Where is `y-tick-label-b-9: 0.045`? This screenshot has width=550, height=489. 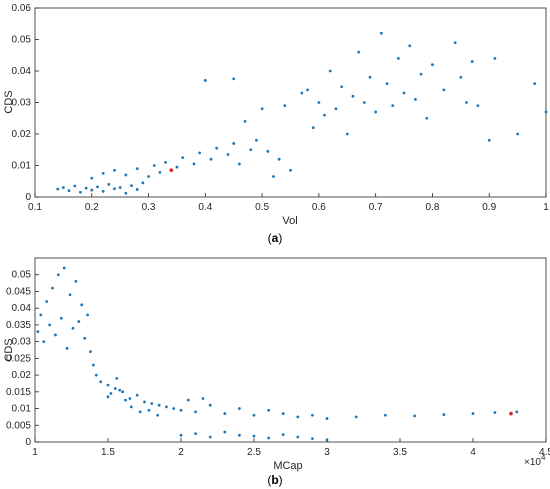
y-tick-label-b-9: 0.045 is located at coordinates (18, 291).